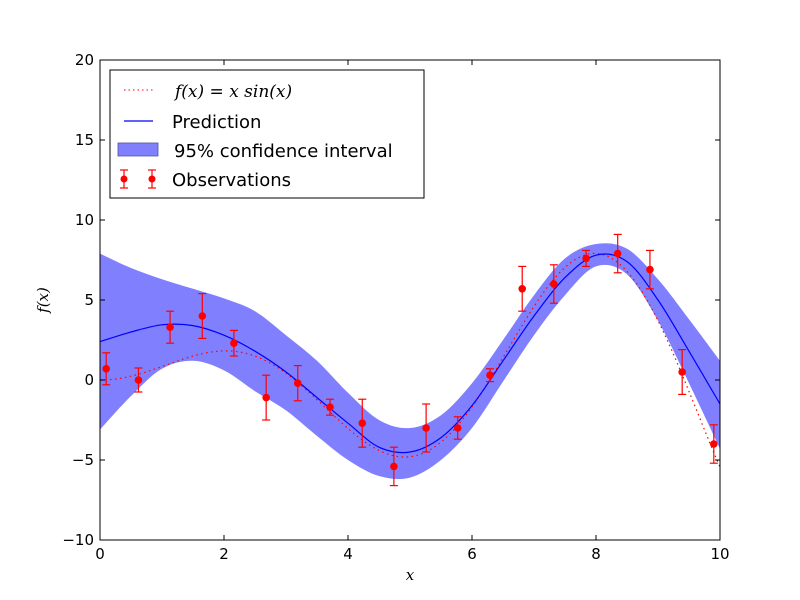 This screenshot has height=600, width=800. I want to click on y-tick-label: 20, so click(84, 60).